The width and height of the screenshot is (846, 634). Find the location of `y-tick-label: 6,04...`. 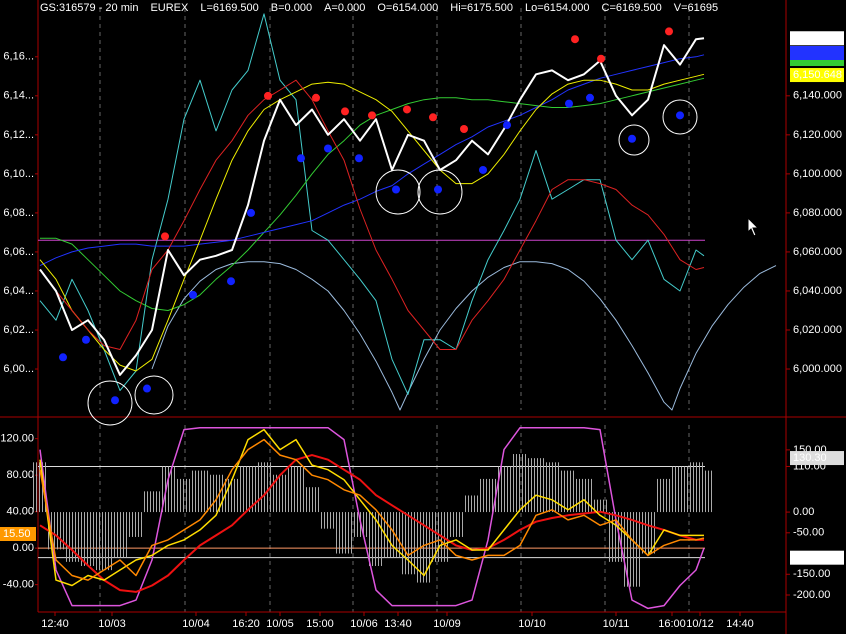

y-tick-label: 6,04... is located at coordinates (18, 291).